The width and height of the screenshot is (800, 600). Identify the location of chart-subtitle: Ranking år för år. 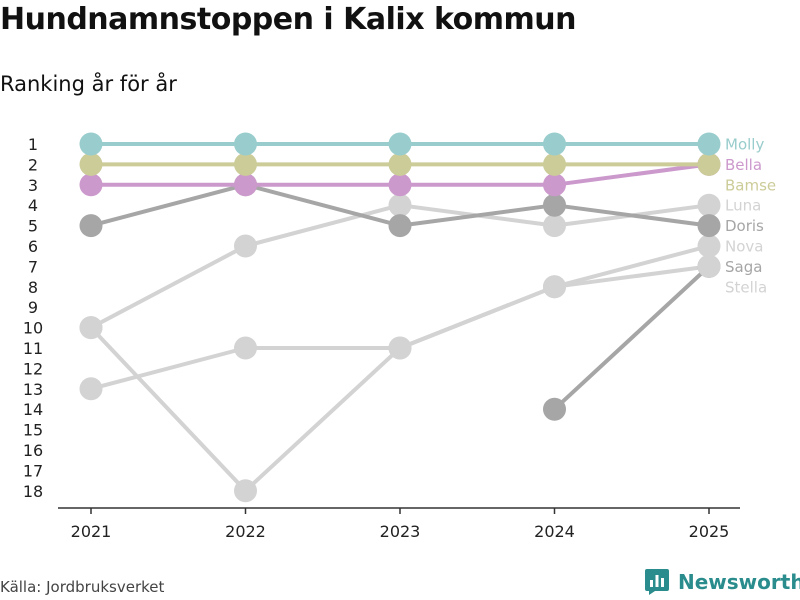
(88, 84).